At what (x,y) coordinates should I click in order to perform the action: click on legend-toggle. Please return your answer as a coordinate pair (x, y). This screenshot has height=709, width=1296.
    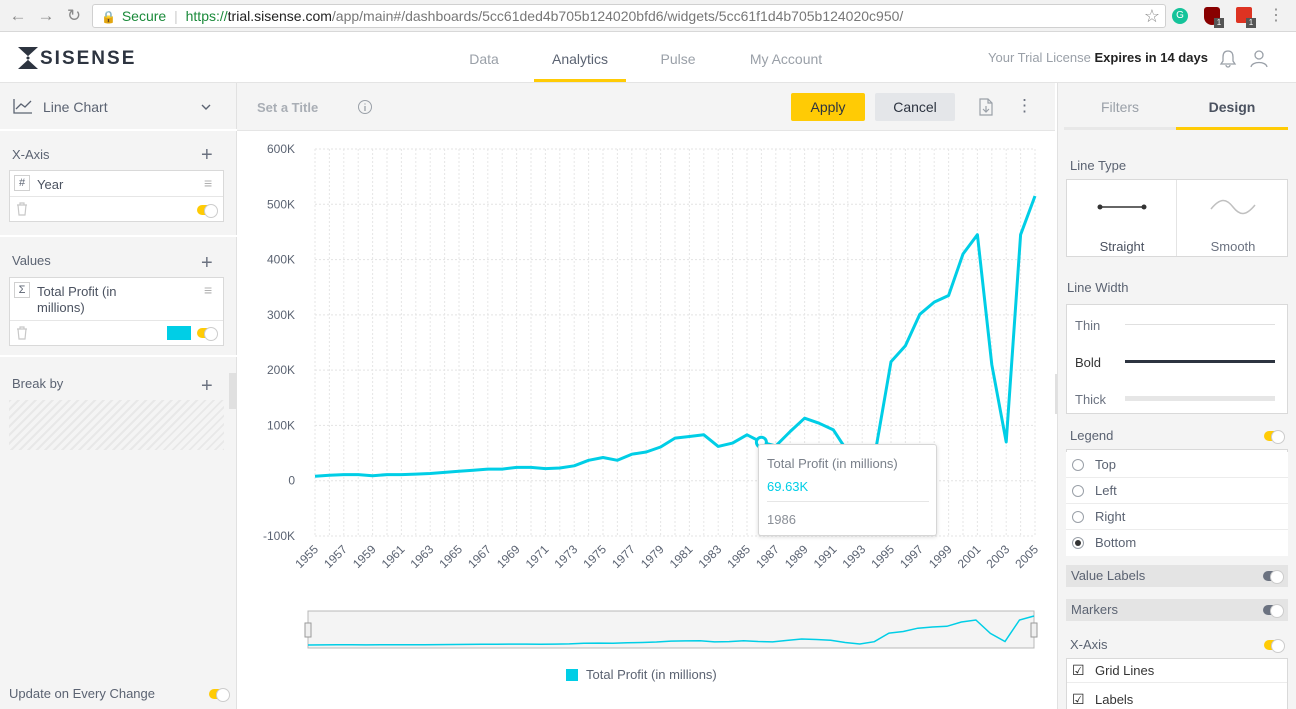
    Looking at the image, I should click on (1274, 437).